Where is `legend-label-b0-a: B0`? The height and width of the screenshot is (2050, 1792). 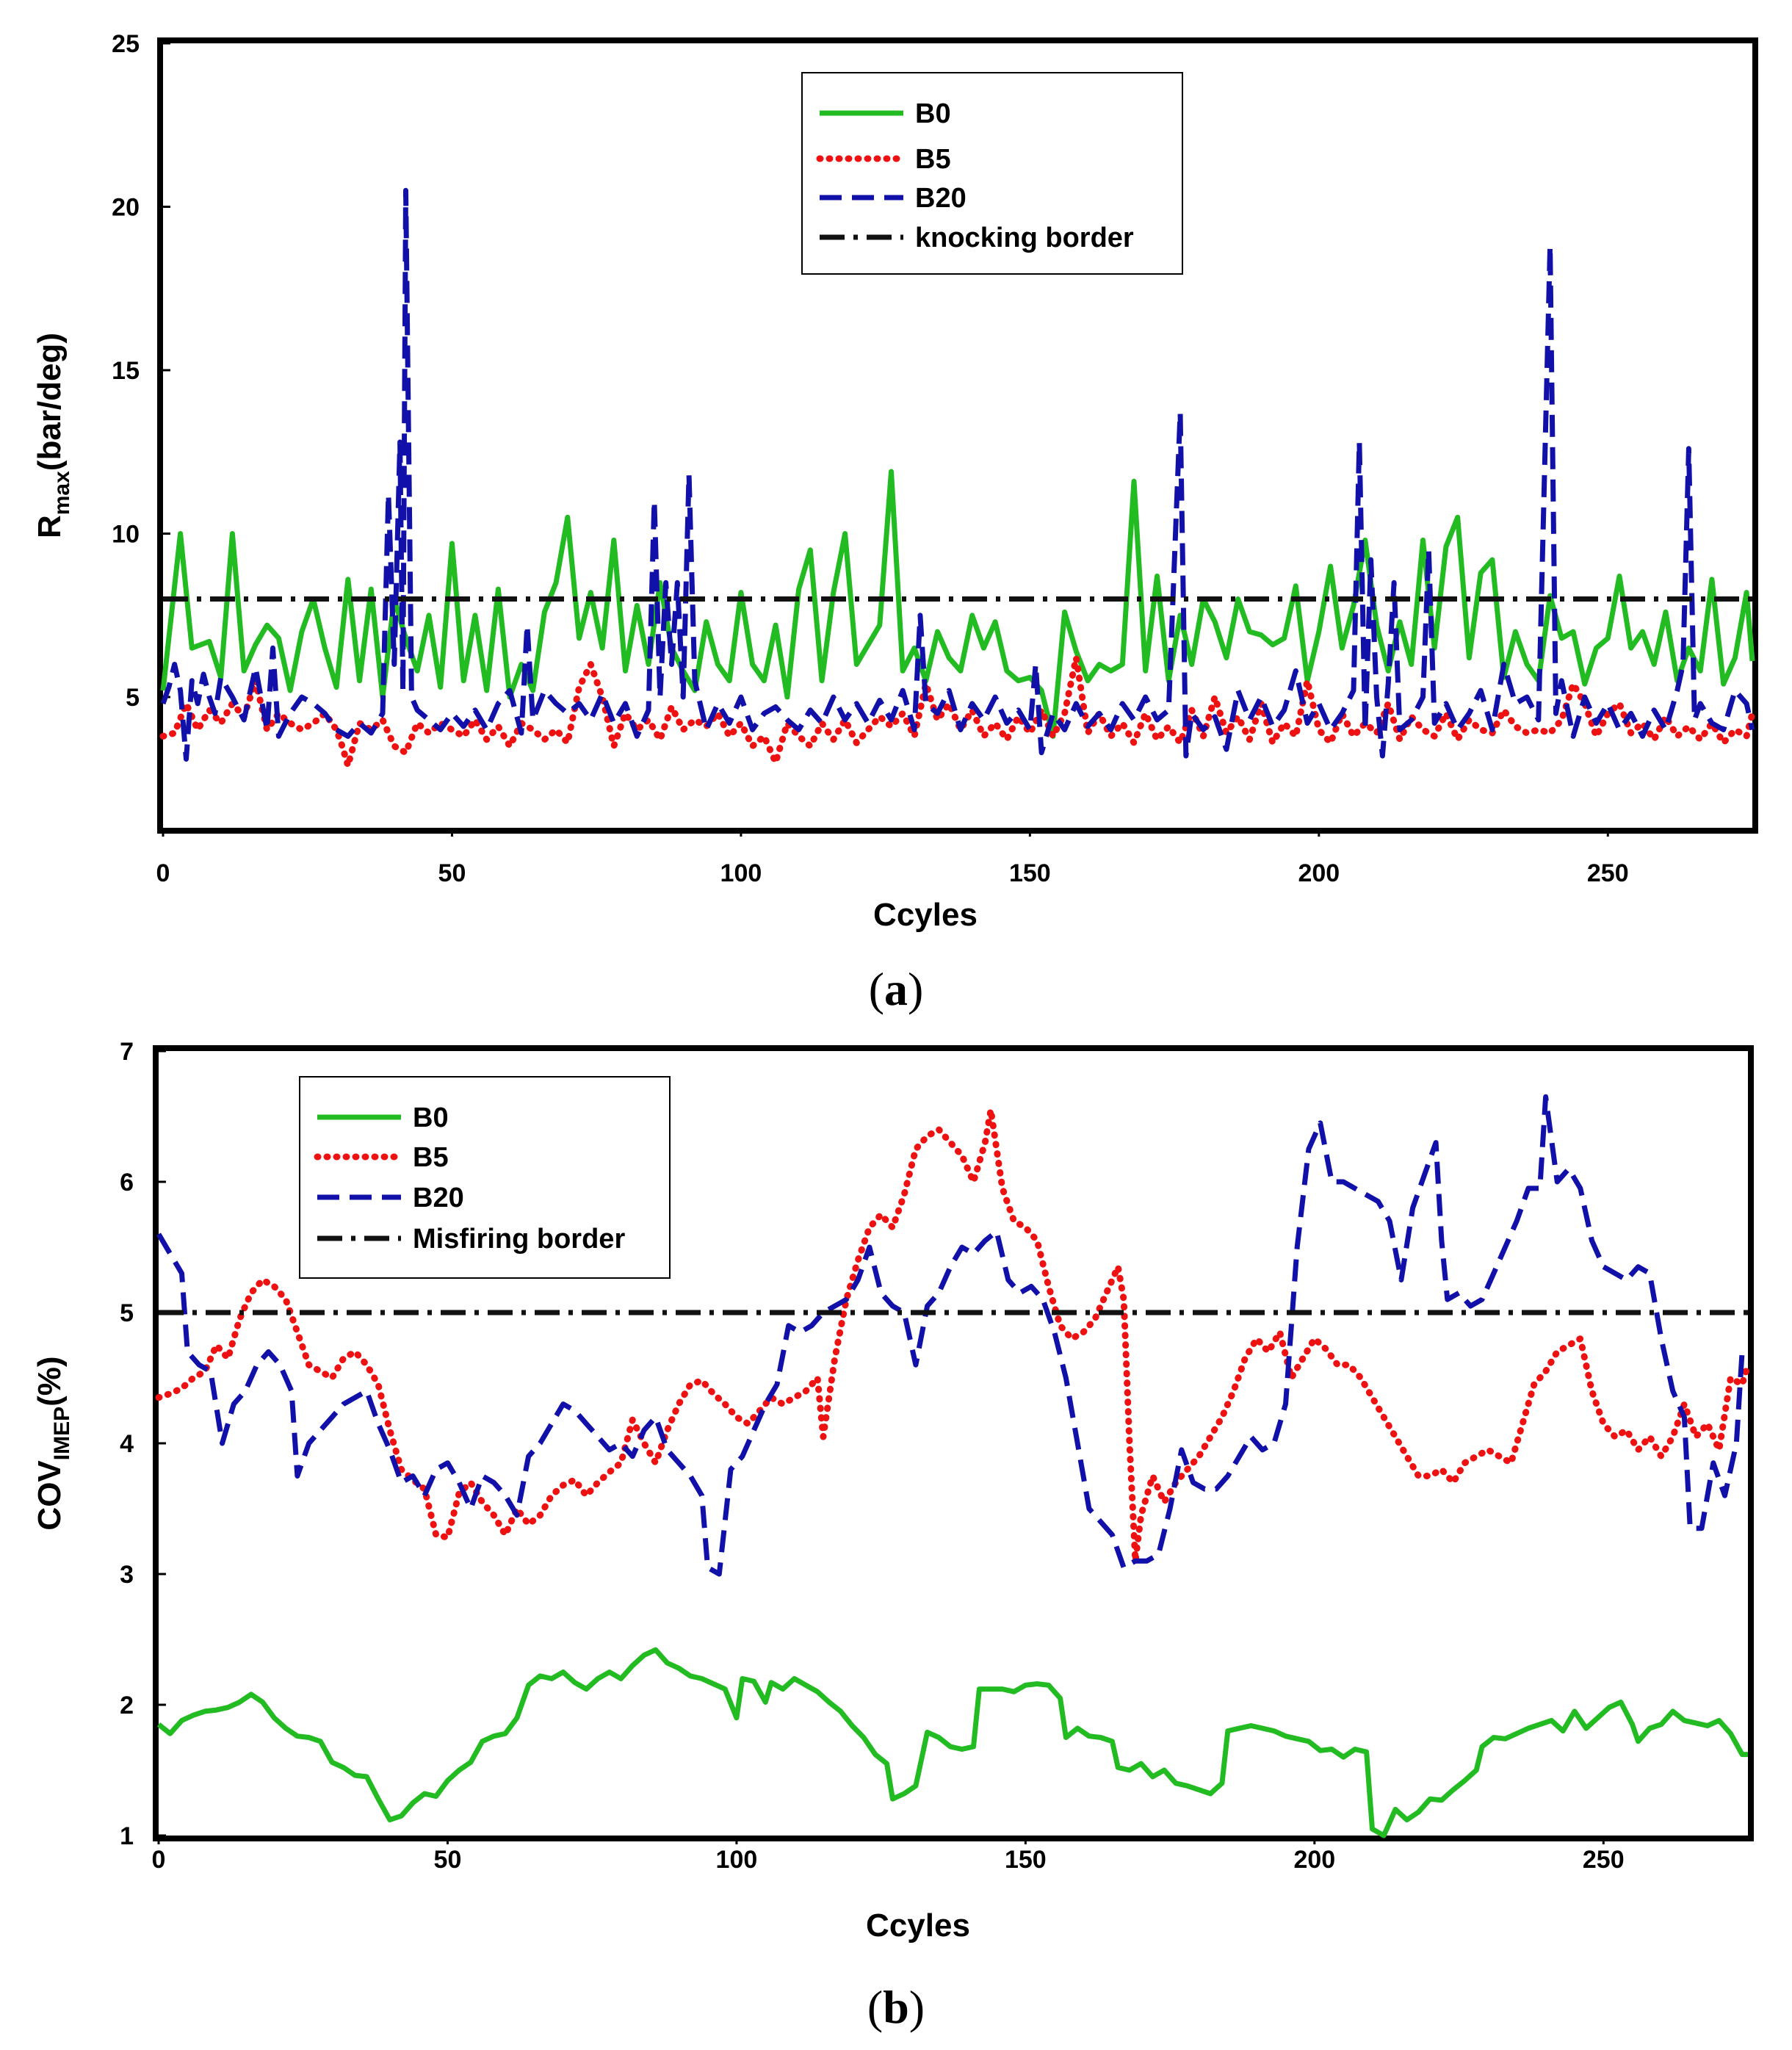
legend-label-b0-a: B0 is located at coordinates (933, 113).